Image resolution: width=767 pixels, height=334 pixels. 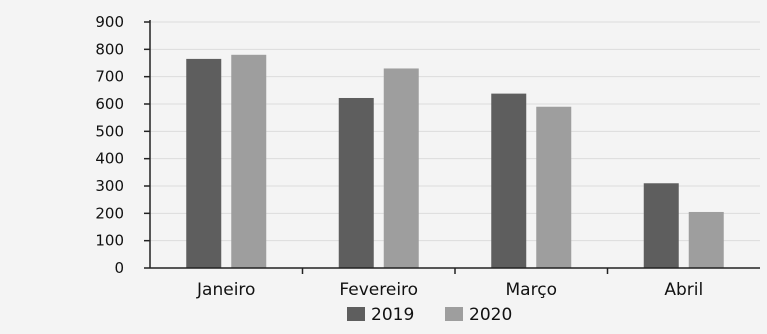 What do you see at coordinates (109, 145) in the screenshot?
I see `y-axis-ticks: 0 100 200 300 400 500 600 700 800 900` at bounding box center [109, 145].